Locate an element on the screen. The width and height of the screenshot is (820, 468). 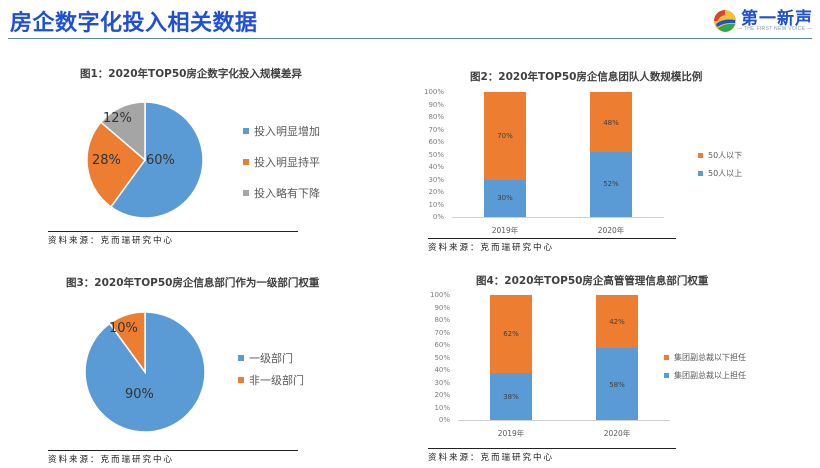
logo: 第一新声 — THE FIRST NEW VOICE — is located at coordinates (763, 20).